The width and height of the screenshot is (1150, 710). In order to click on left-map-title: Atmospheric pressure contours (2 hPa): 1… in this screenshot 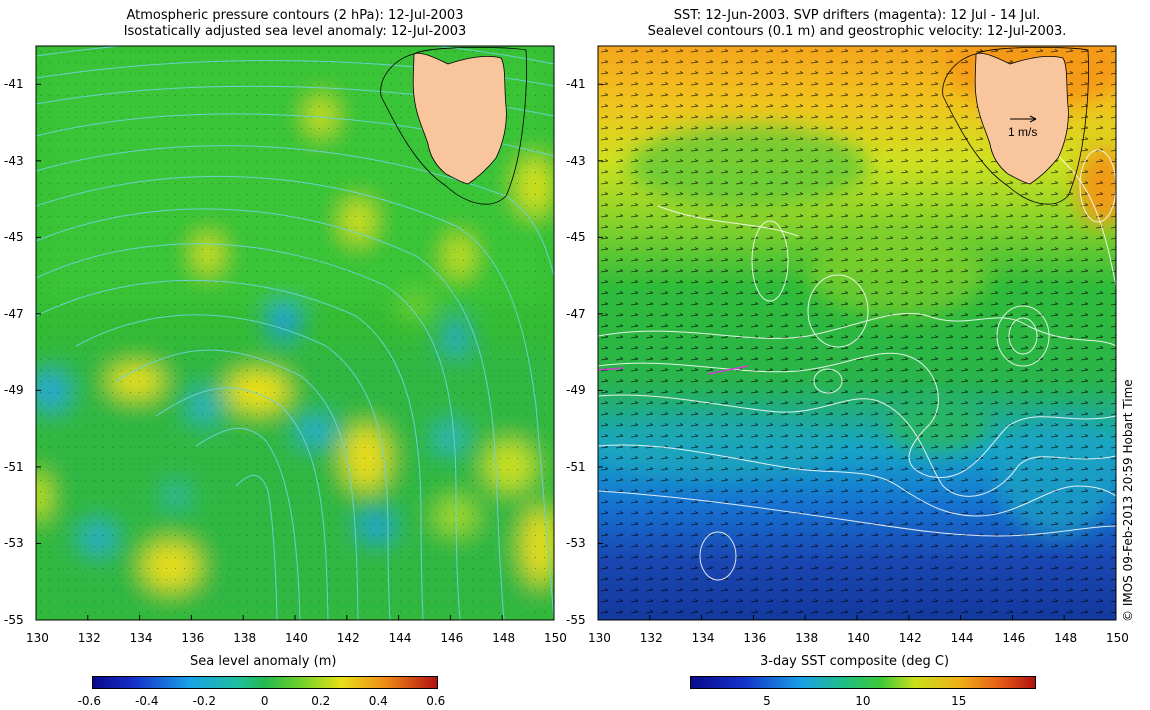, I will do `click(295, 24)`.